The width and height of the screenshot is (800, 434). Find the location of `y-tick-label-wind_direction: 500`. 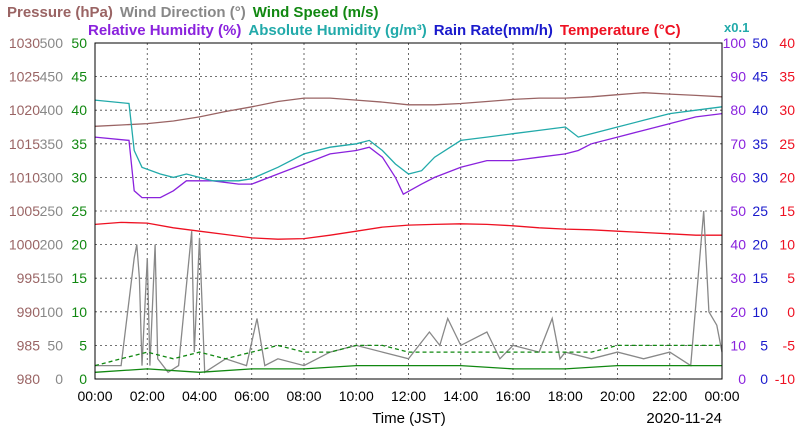

y-tick-label-wind_direction: 500 is located at coordinates (52, 43).